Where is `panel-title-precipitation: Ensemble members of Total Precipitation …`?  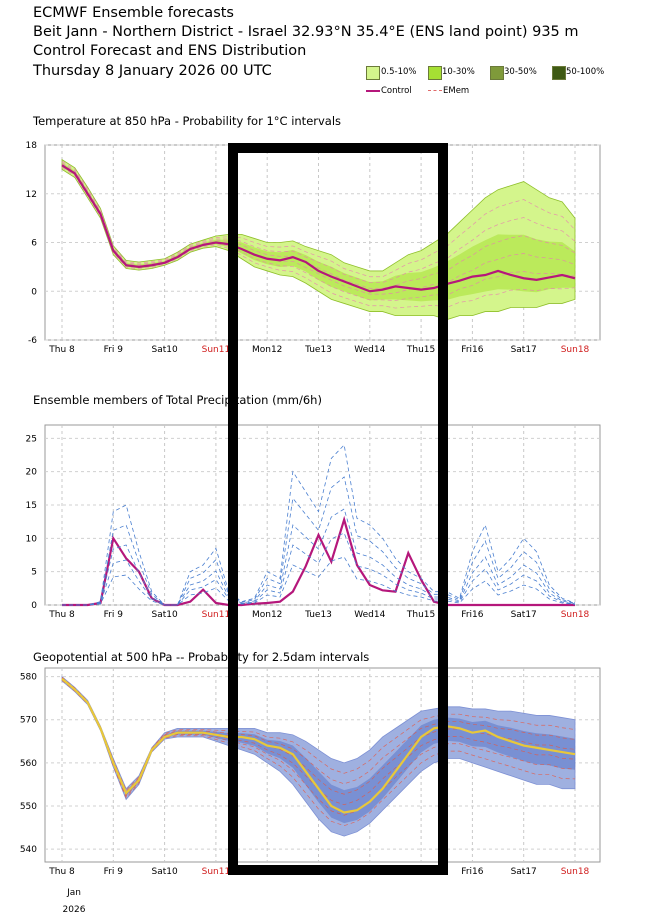 panel-title-precipitation: Ensemble members of Total Precipitation … is located at coordinates (177, 400).